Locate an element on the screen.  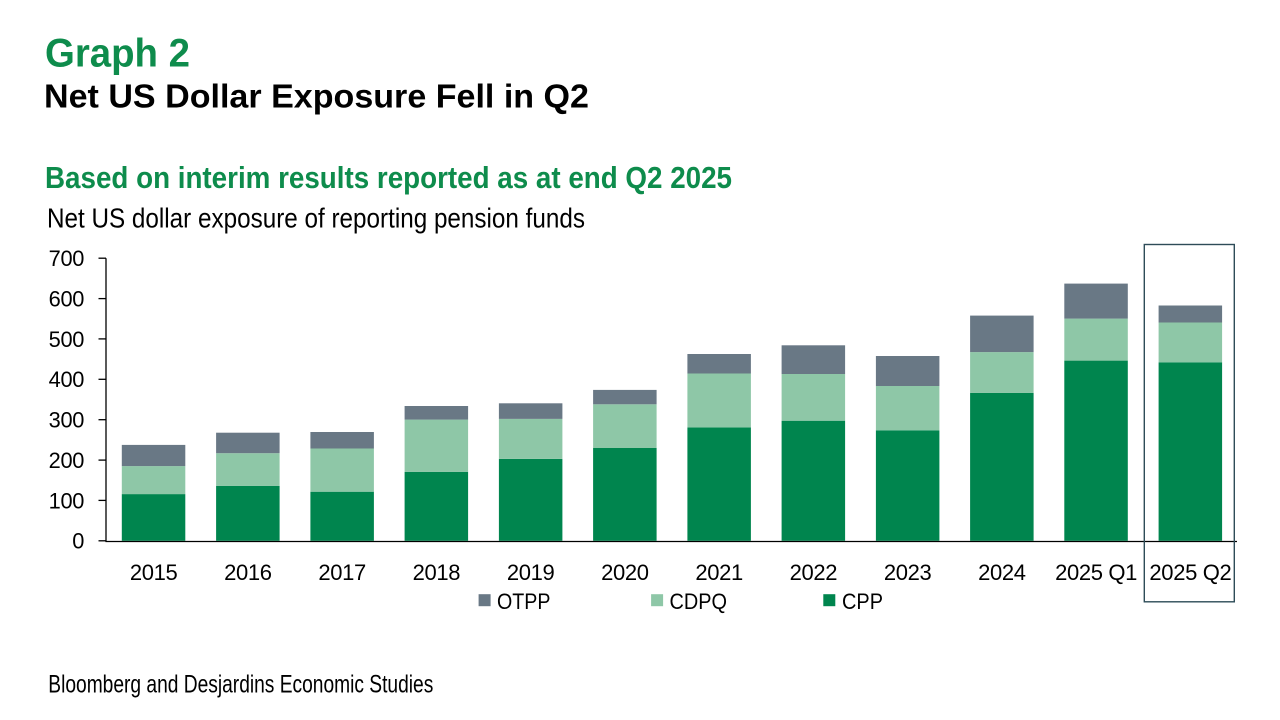
svg-text: 2016 is located at coordinates (248, 572).